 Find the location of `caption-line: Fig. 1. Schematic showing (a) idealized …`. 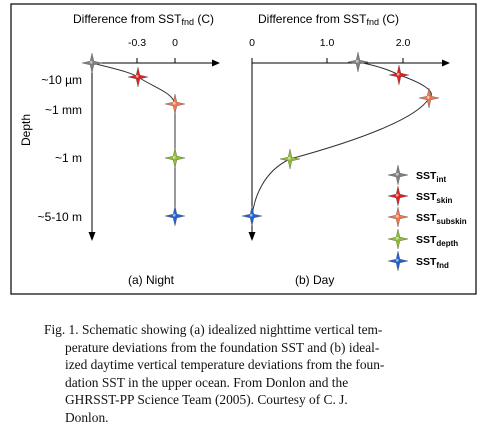

caption-line: Fig. 1. Schematic showing (a) idealized … is located at coordinates (213, 329).